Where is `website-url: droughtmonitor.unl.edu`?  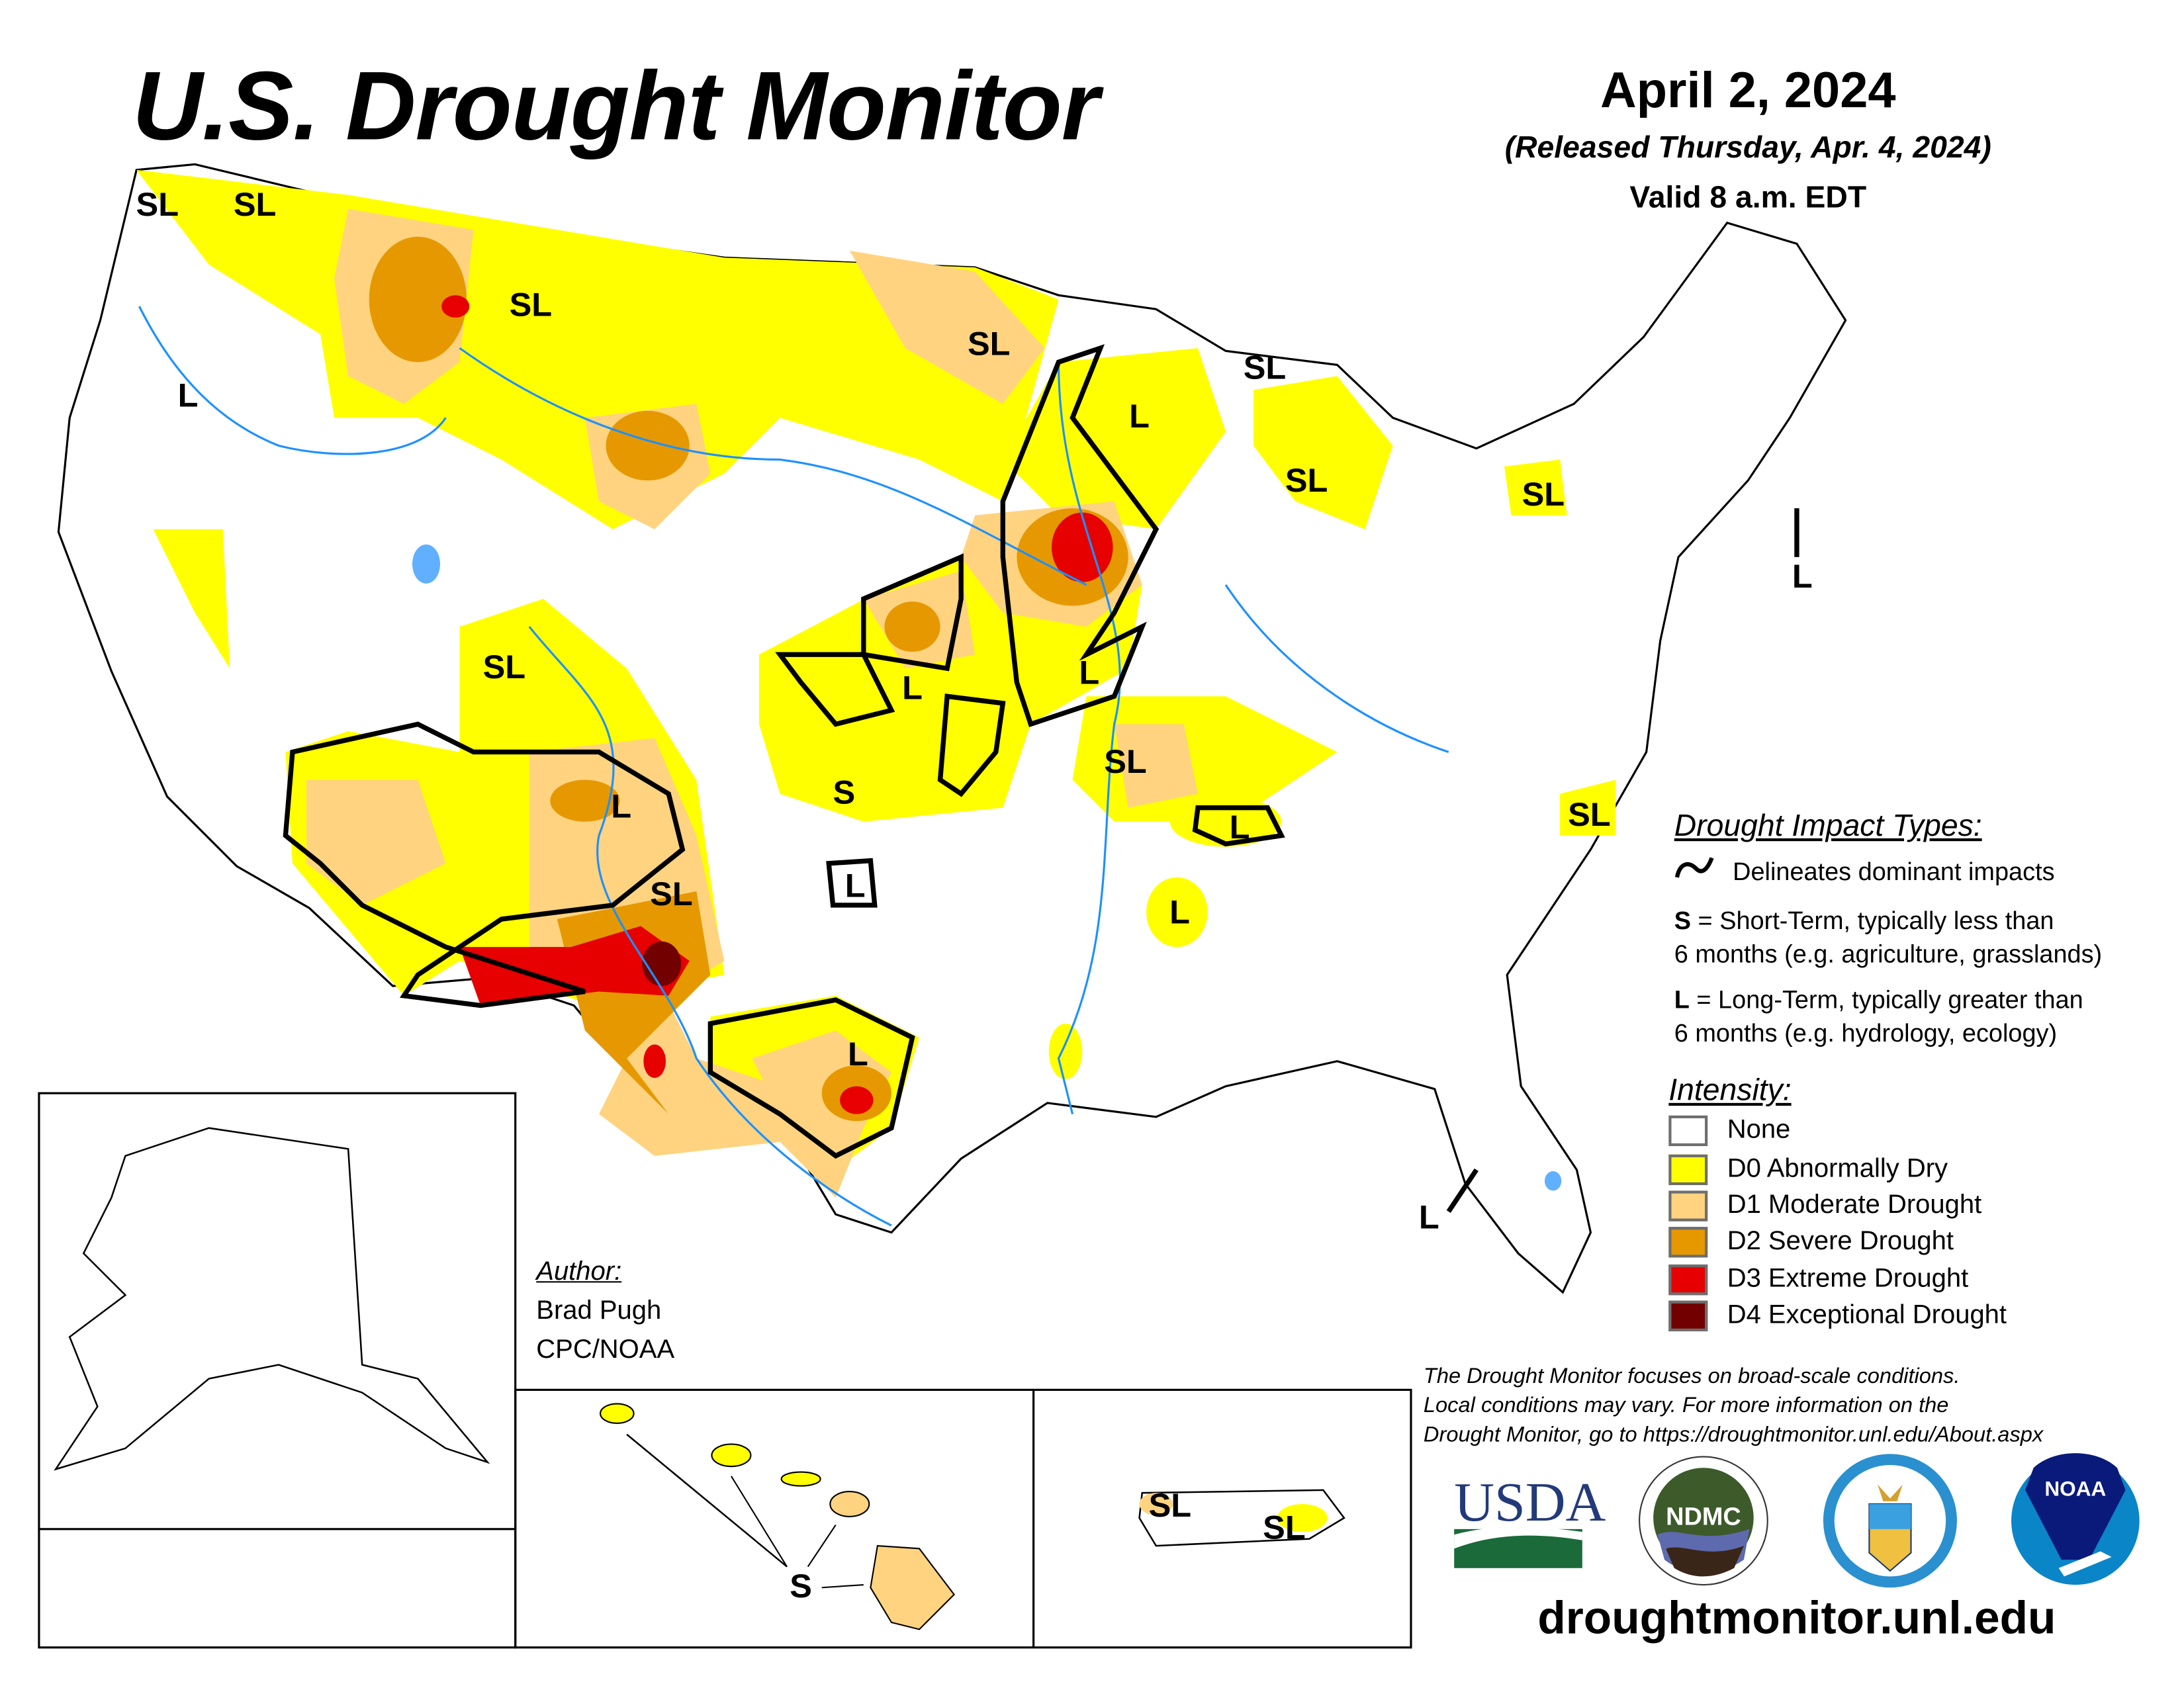
website-url: droughtmonitor.unl.edu is located at coordinates (1797, 1617).